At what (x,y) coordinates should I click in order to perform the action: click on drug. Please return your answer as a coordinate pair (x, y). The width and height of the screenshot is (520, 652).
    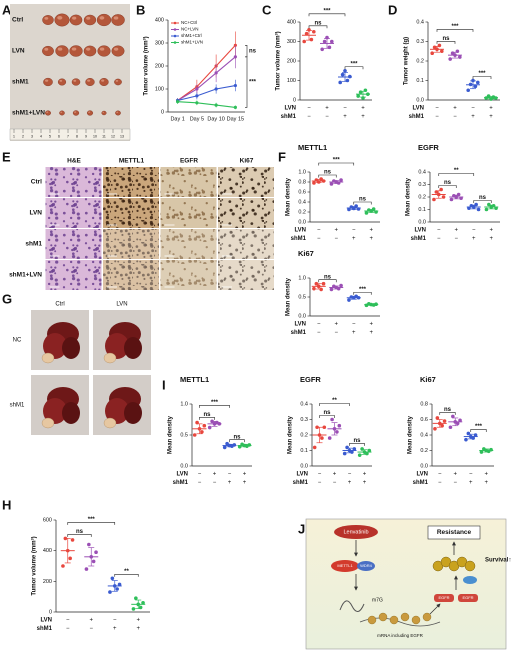
    Looking at the image, I should click on (356, 532).